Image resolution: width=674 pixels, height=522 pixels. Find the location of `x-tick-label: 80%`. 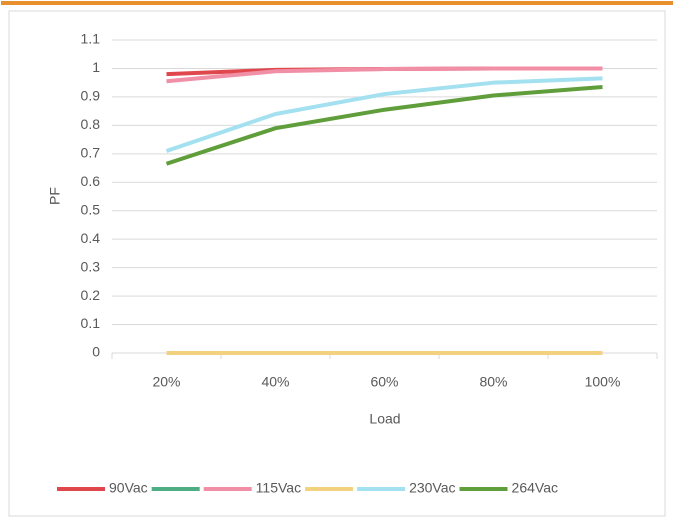

x-tick-label: 80% is located at coordinates (493, 382).